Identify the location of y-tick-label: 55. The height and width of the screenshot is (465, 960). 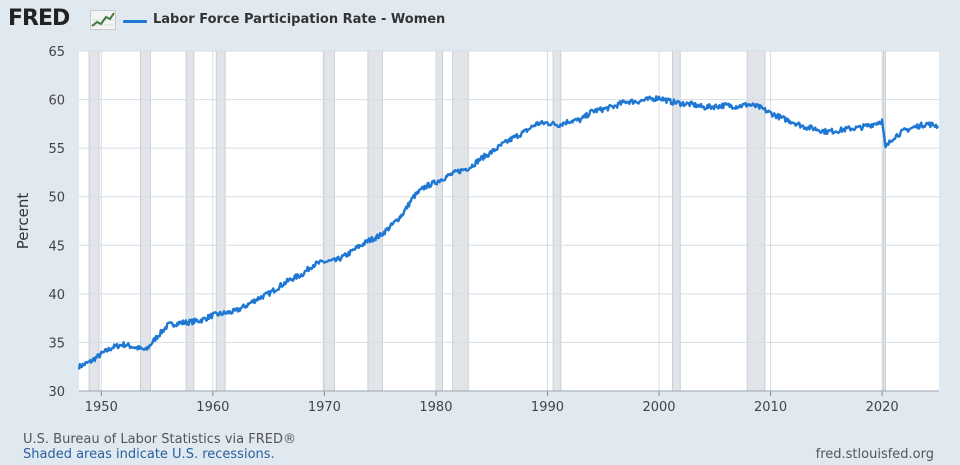
(56, 149).